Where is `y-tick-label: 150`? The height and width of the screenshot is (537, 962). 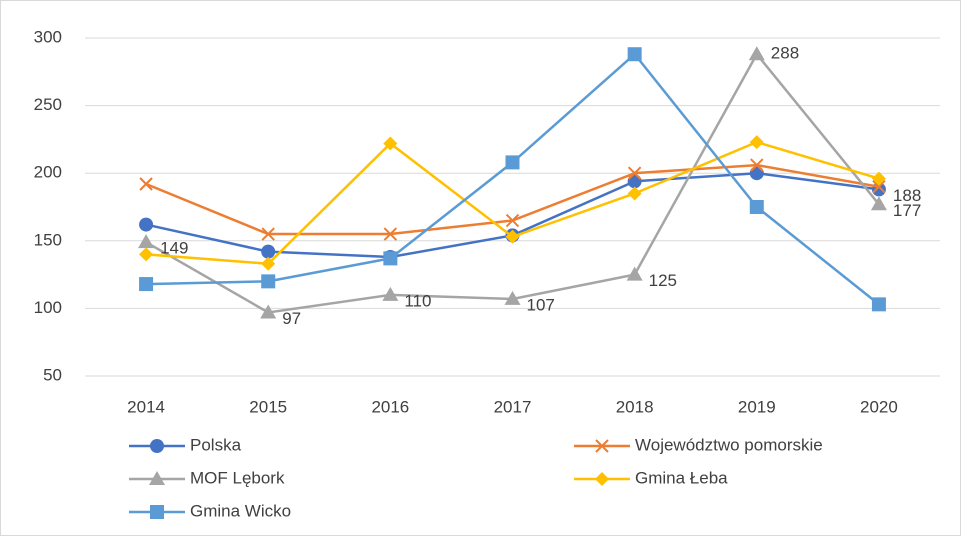 y-tick-label: 150 is located at coordinates (48, 239).